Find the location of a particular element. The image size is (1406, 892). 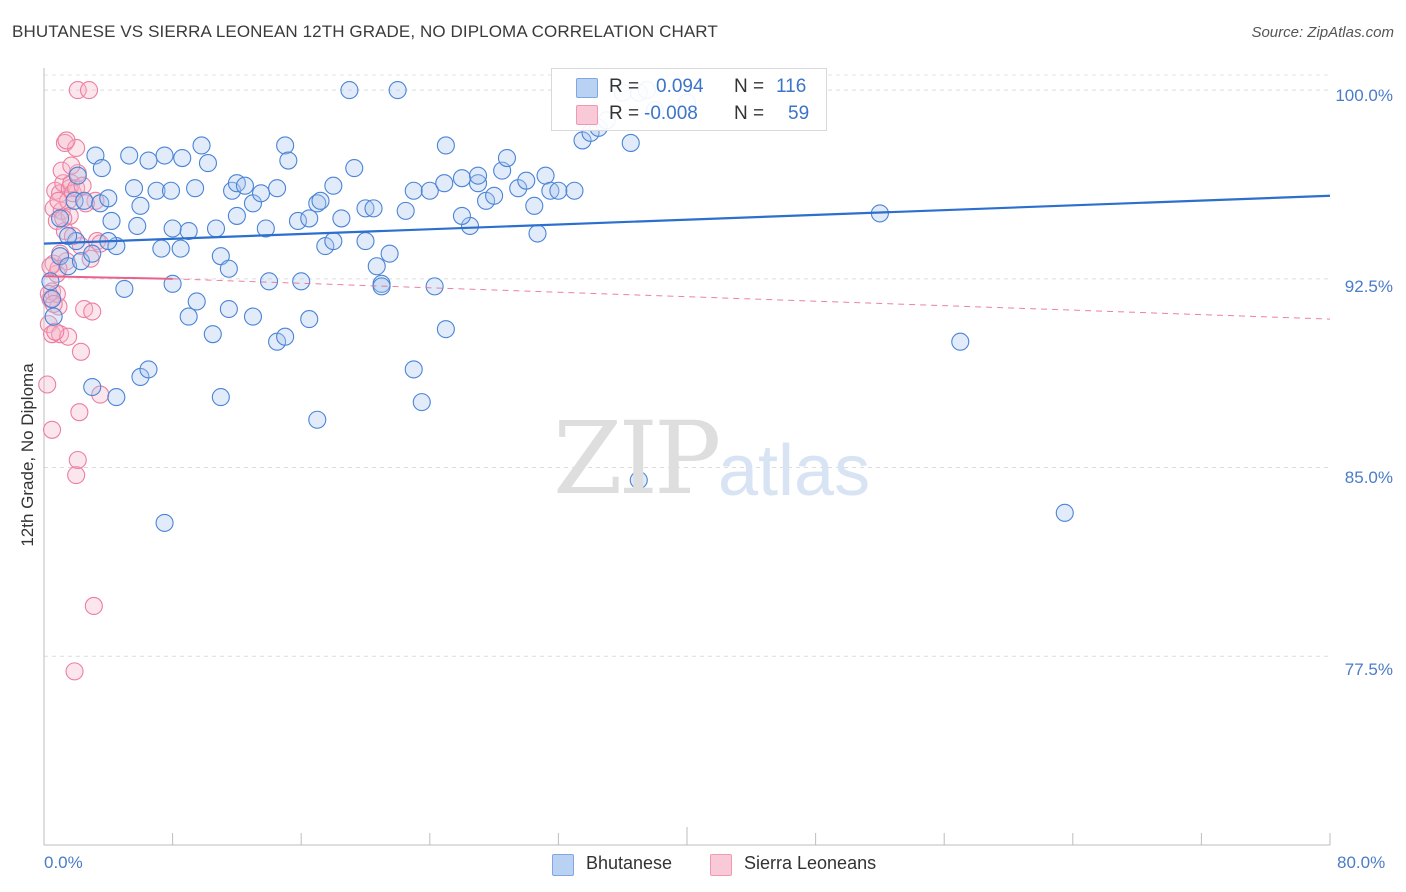

legend-r-value: -0.008 is located at coordinates (671, 113).